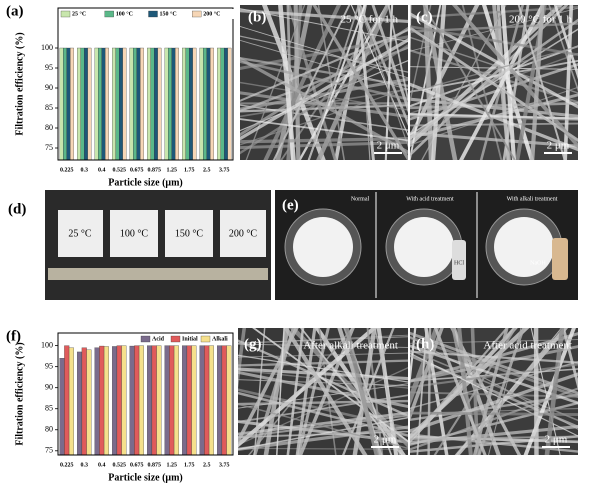 This screenshot has height=500, width=600. Describe the element at coordinates (459, 263) in the screenshot. I see `bottle-label: HCl` at that location.